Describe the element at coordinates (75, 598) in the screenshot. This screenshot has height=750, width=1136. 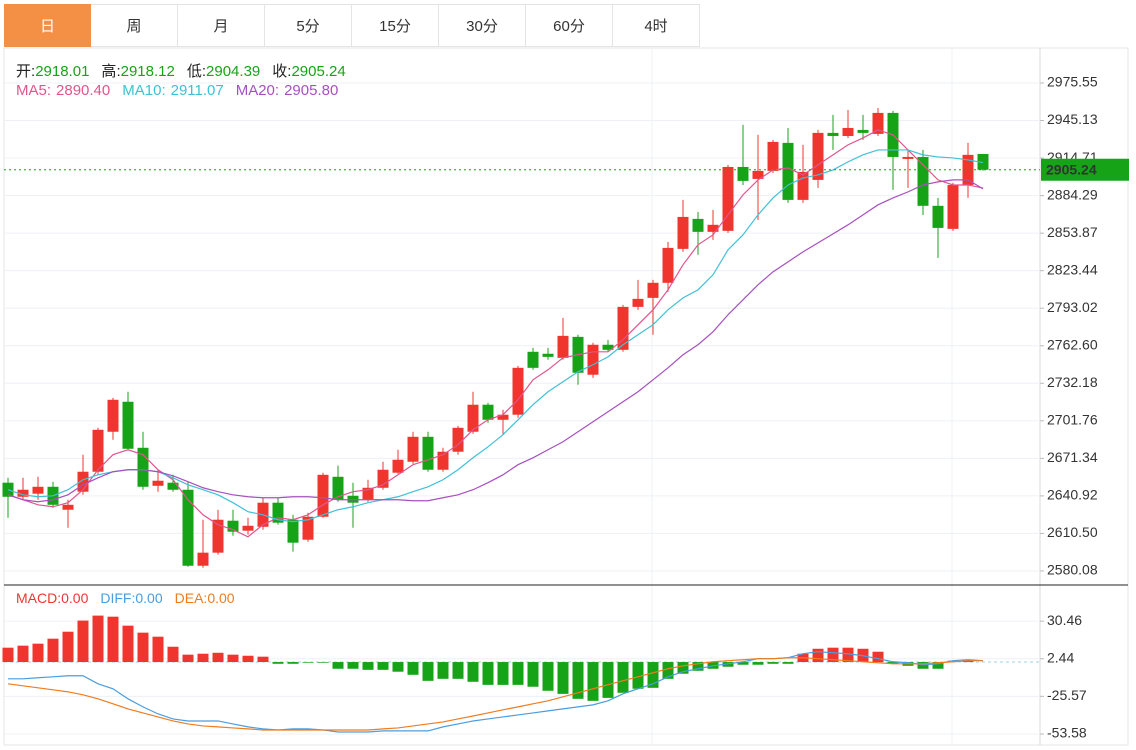
I see `macd-value: 0.00` at that location.